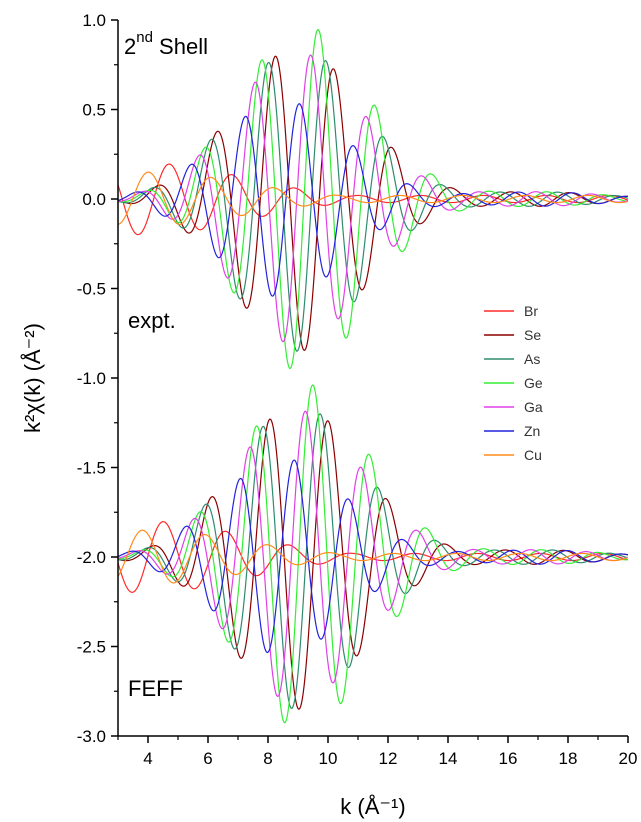  I want to click on y-tick-label: -3.0, so click(91, 736).